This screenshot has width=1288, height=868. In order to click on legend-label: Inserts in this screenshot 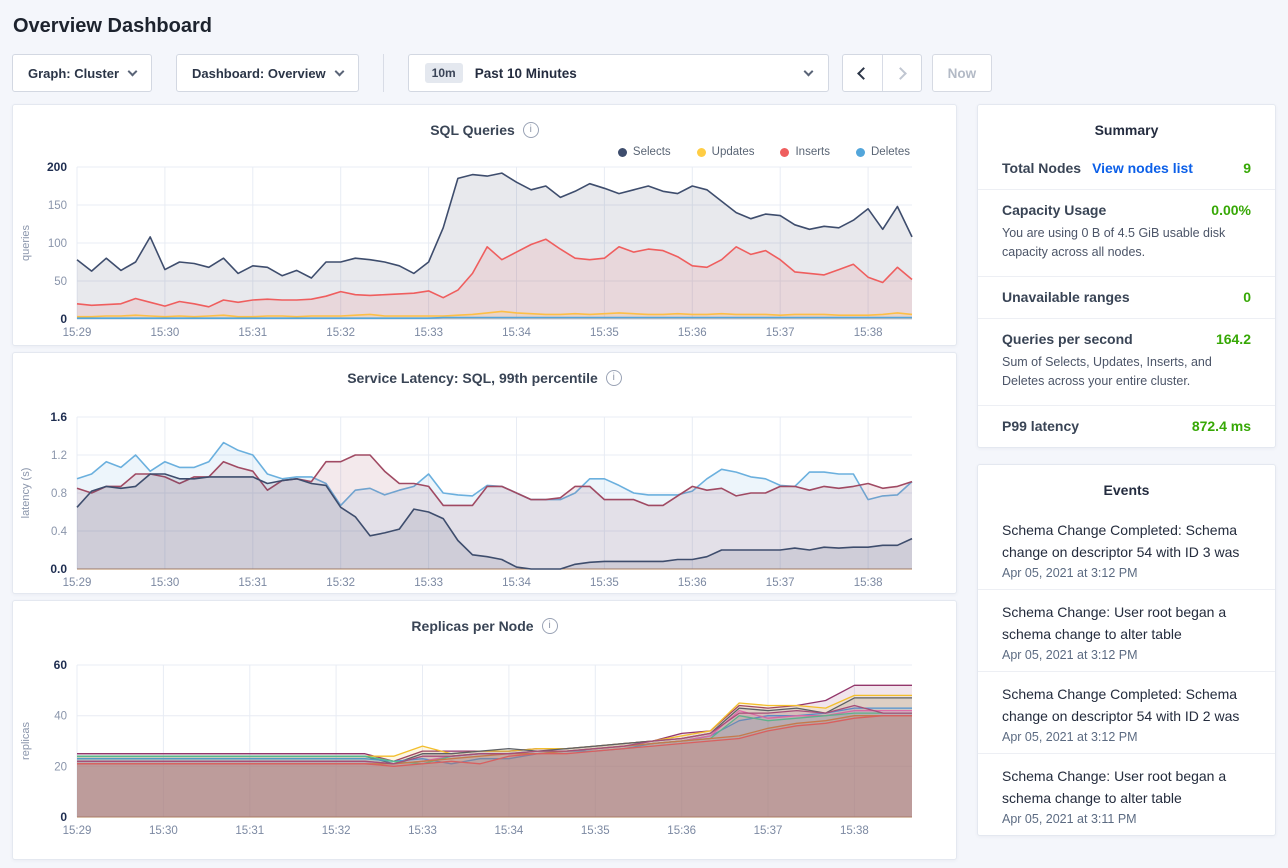, I will do `click(812, 152)`.